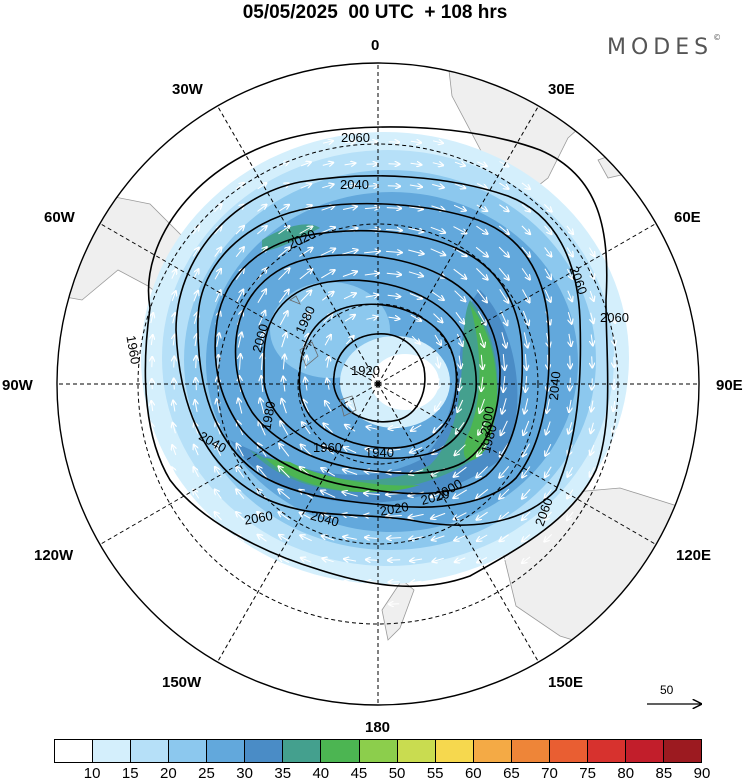 The height and width of the screenshot is (782, 750). Describe the element at coordinates (626, 773) in the screenshot. I see `colorbar-tick-label: 80` at that location.